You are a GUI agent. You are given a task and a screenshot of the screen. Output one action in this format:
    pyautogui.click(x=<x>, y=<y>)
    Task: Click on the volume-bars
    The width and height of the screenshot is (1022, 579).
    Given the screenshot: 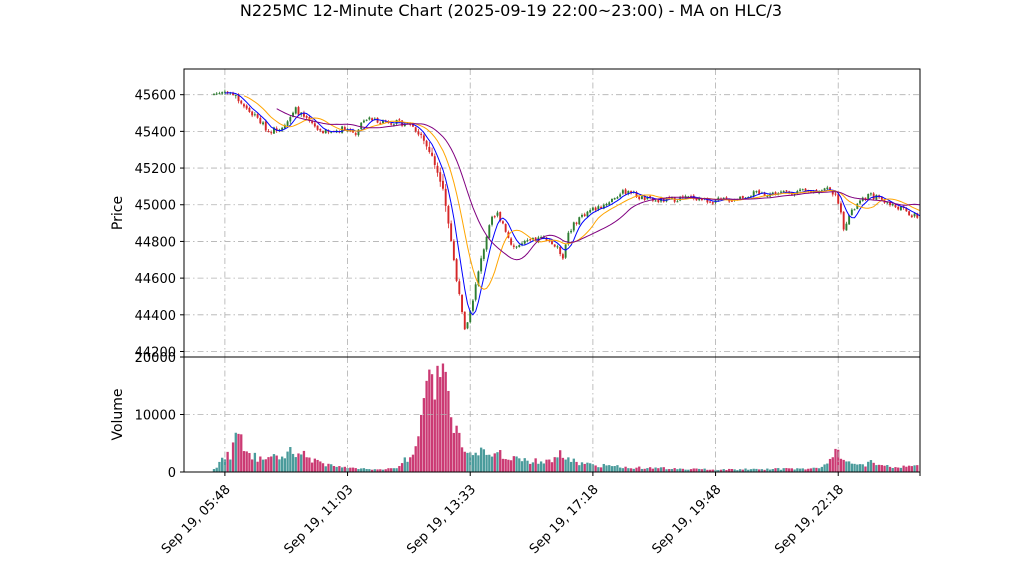 What is the action you would take?
    pyautogui.click(x=565, y=417)
    